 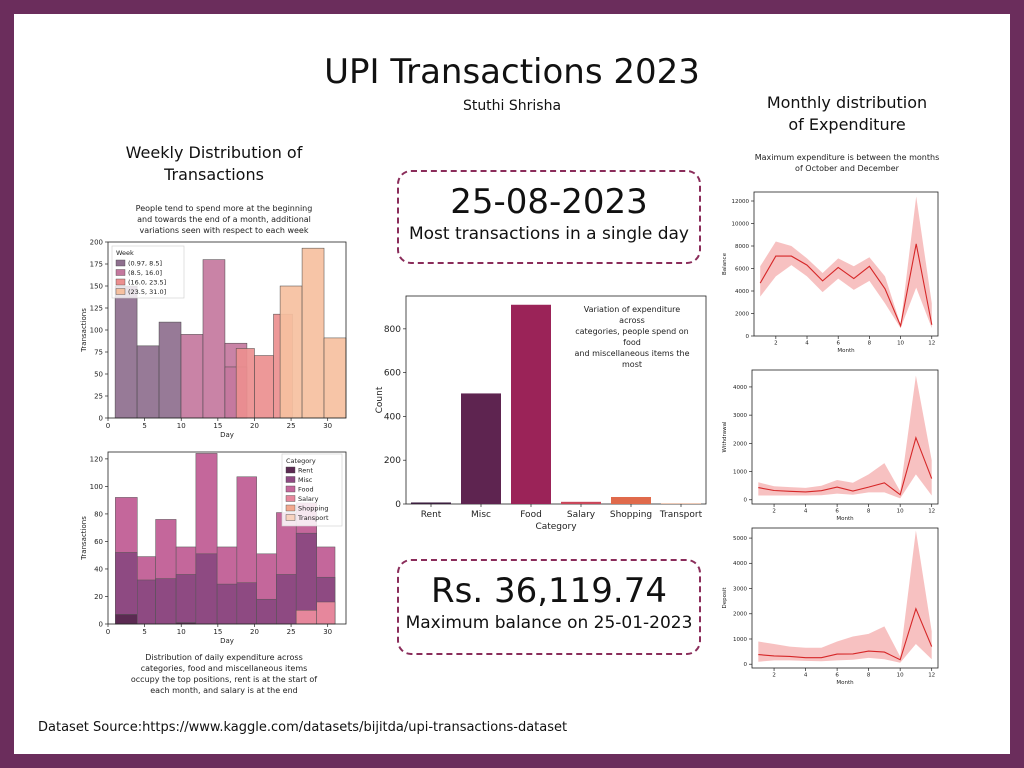 I want to click on monthly-heading-line1: Monthly distribution, so click(x=847, y=102).